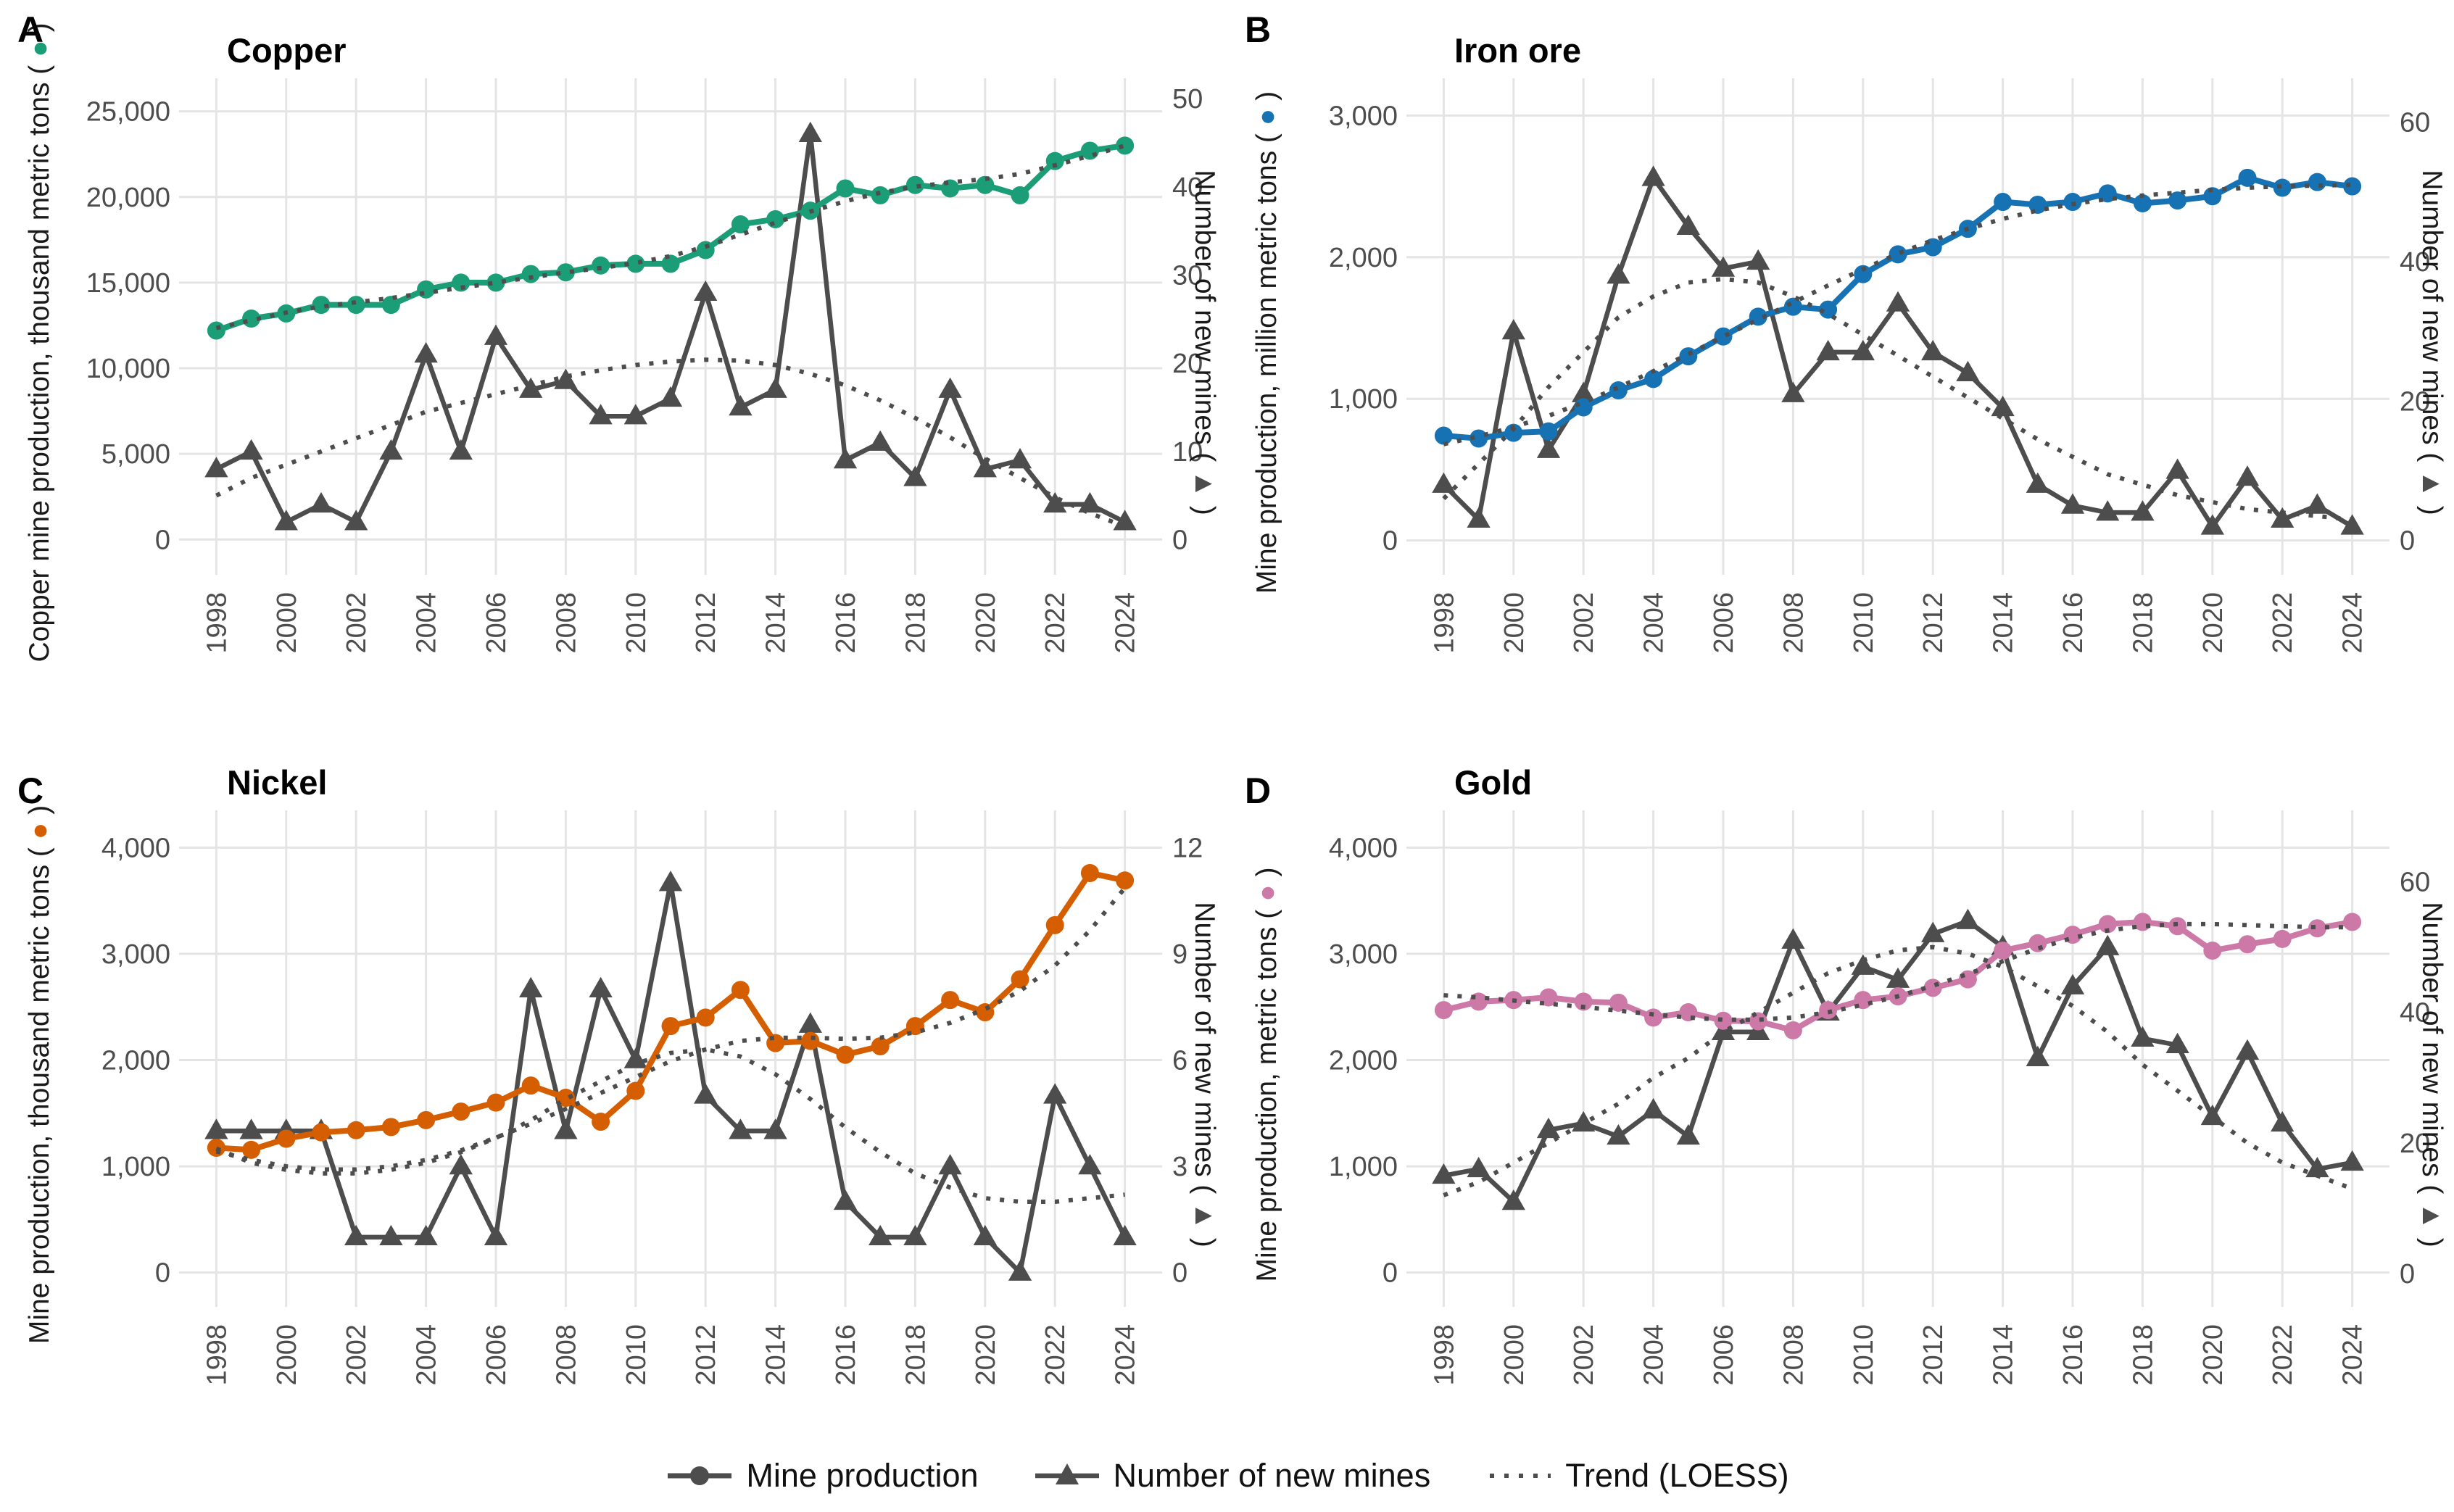 The width and height of the screenshot is (2454, 1512). What do you see at coordinates (1187, 275) in the screenshot?
I see `y-axis-right-tick-label: 30` at bounding box center [1187, 275].